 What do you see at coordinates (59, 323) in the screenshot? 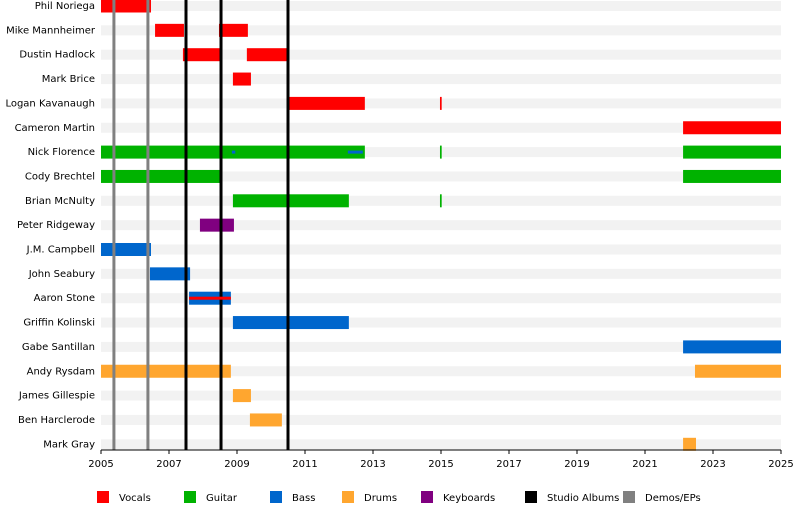
I see `member-label: Griffin Kolinski` at bounding box center [59, 323].